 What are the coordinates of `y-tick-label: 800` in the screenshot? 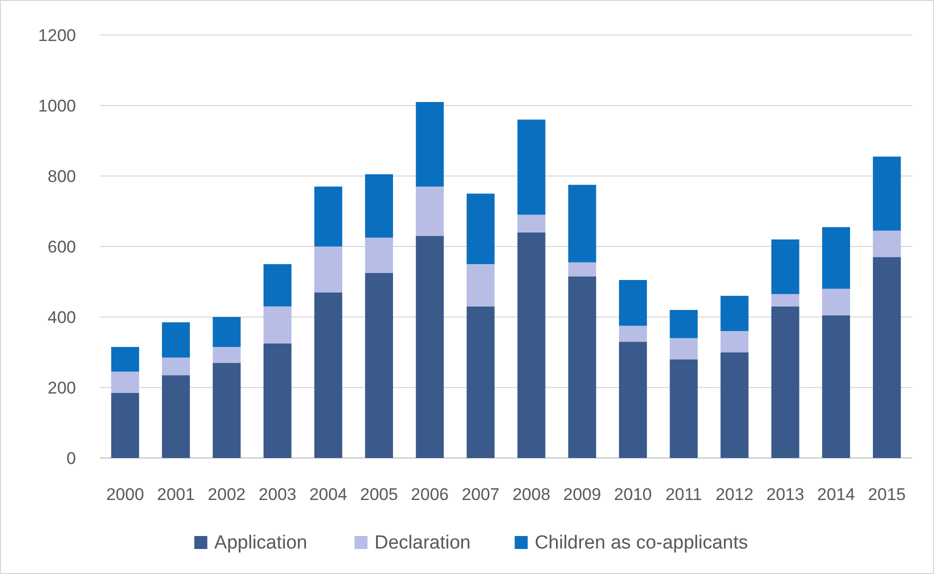 It's located at (62, 176).